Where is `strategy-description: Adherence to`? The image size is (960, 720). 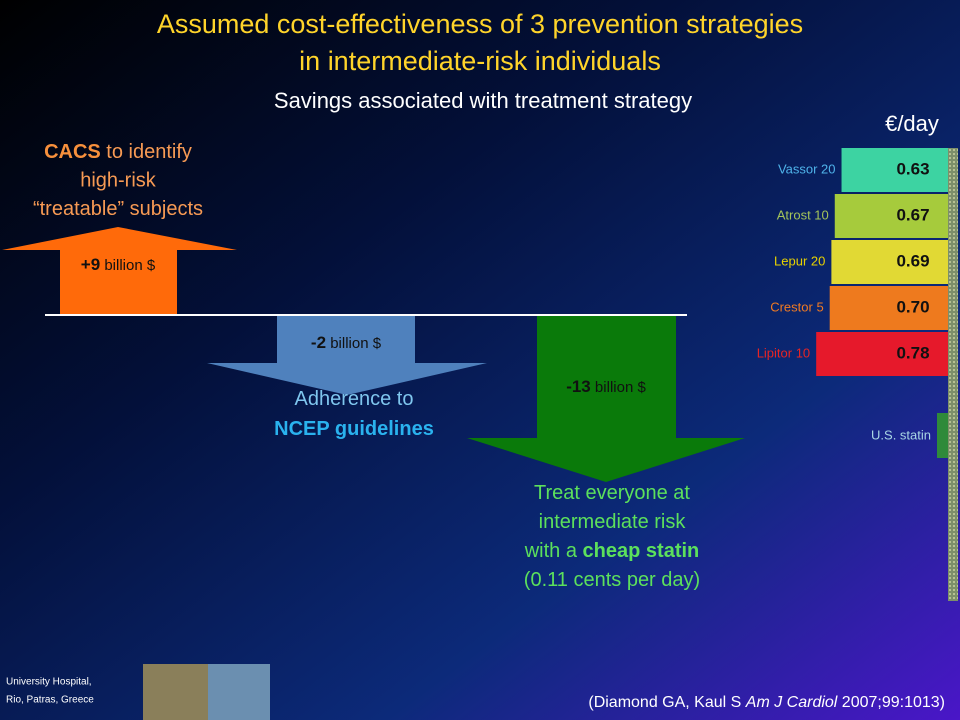
strategy-description: Adherence to is located at coordinates (354, 399).